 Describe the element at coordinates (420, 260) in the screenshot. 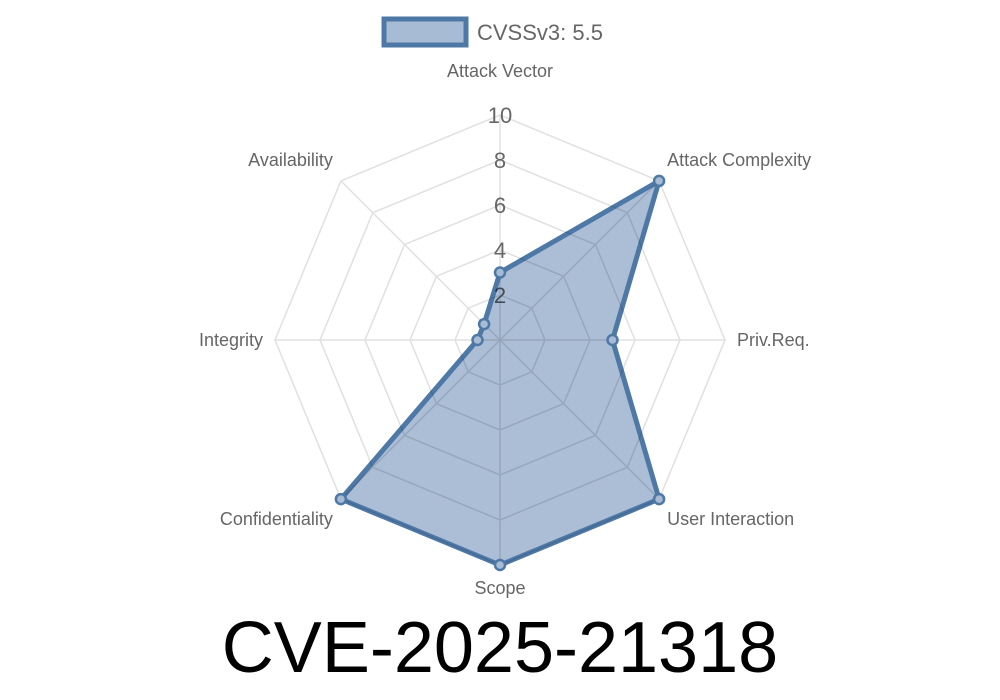

I see `grid-spoke` at that location.